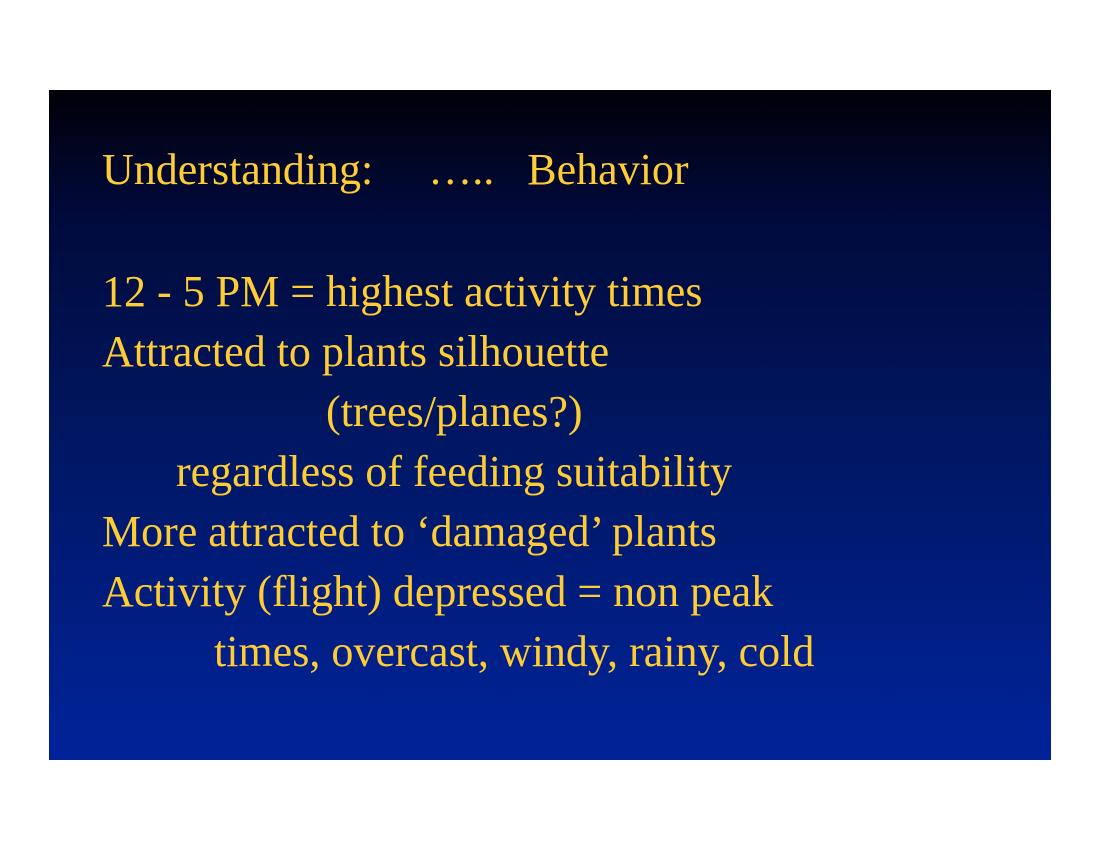 Image resolution: width=1100 pixels, height=850 pixels. What do you see at coordinates (454, 411) in the screenshot?
I see `bullet-line-trees-planes: (trees/planes?)` at bounding box center [454, 411].